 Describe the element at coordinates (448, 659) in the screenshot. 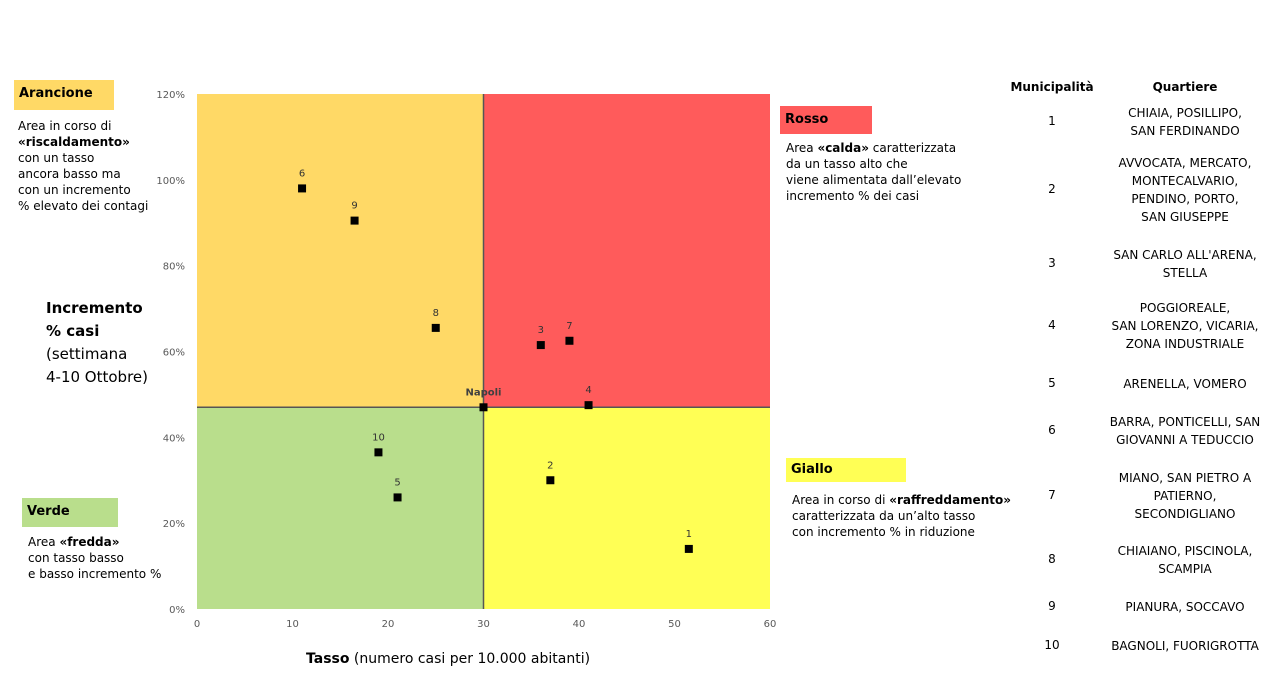

I see `x-axis-label: Tasso (numero casi per 10.000 abitanti)` at that location.